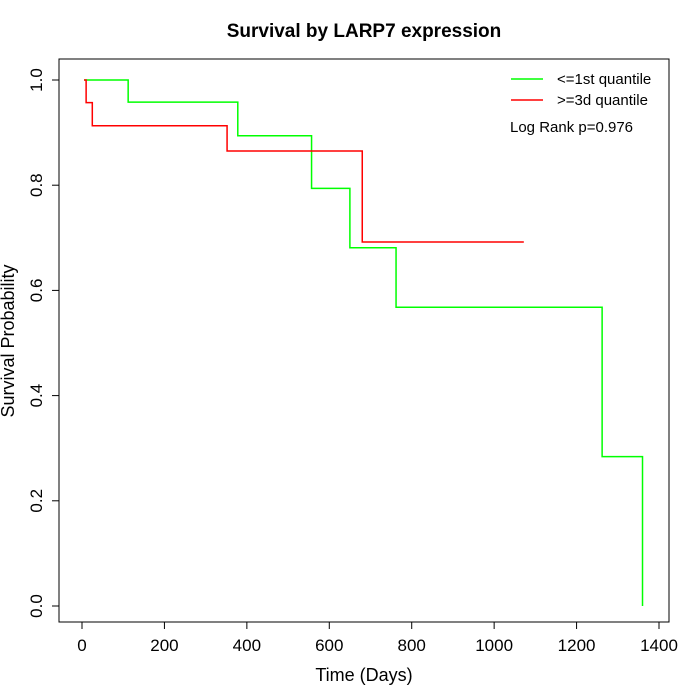  I want to click on legend: <=1st quantile >=3d quantile, so click(581, 90).